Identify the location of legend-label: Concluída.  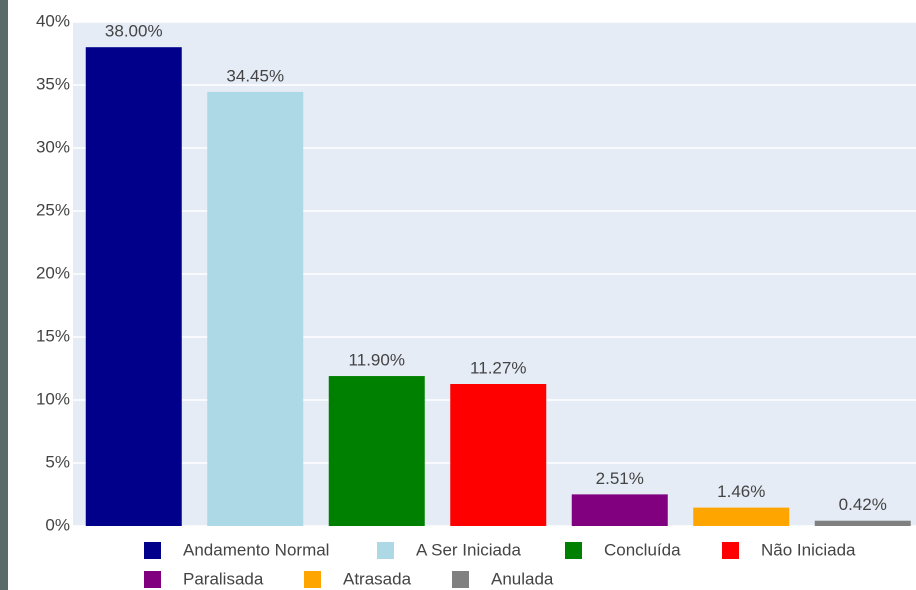
(642, 549).